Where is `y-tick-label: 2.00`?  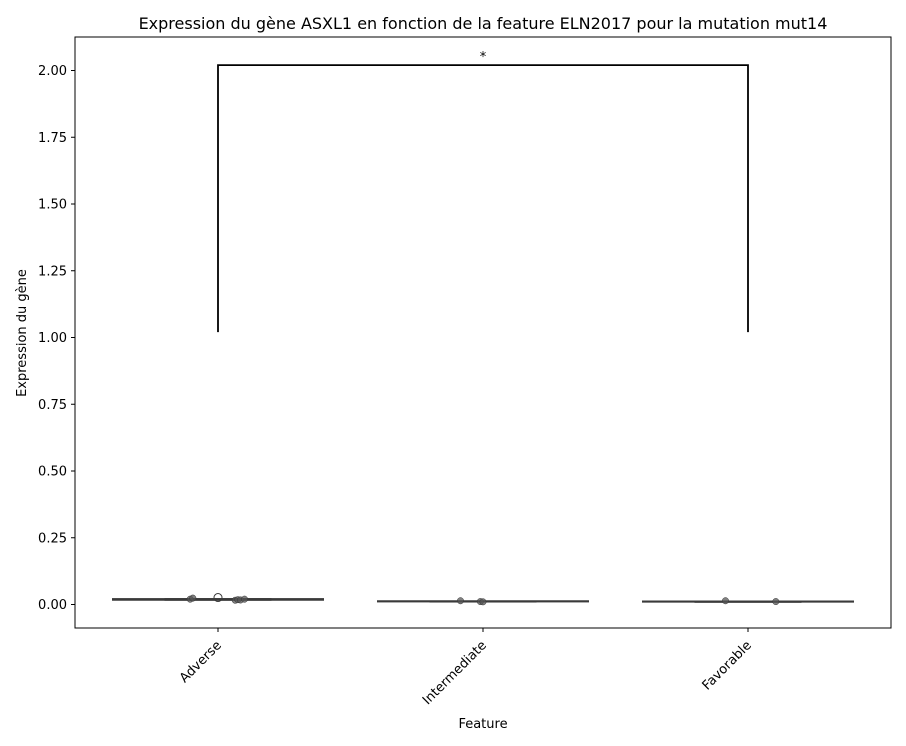 y-tick-label: 2.00 is located at coordinates (52, 71).